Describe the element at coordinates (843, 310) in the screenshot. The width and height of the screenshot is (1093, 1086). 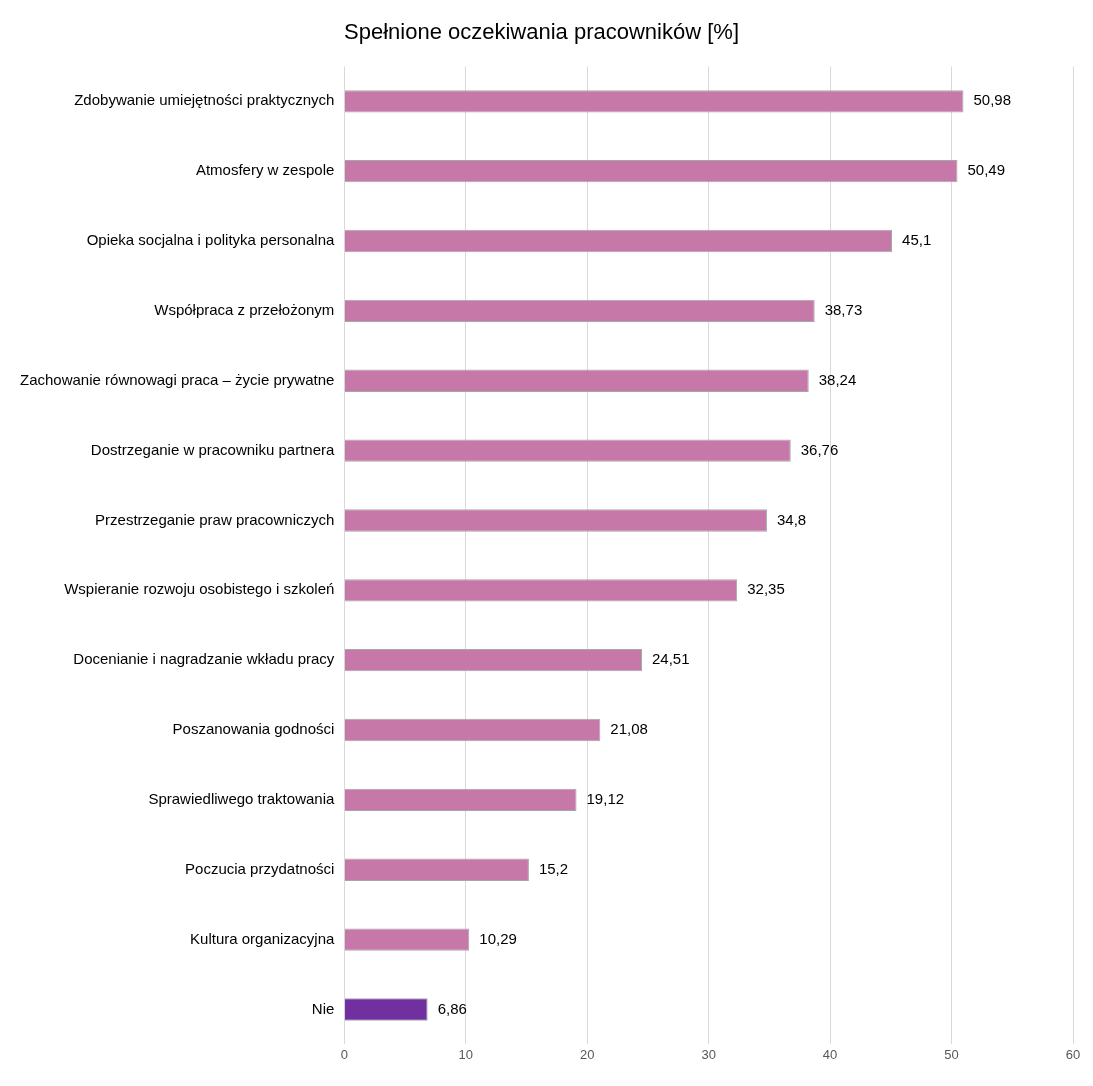
I see `data-label: 38,73` at that location.